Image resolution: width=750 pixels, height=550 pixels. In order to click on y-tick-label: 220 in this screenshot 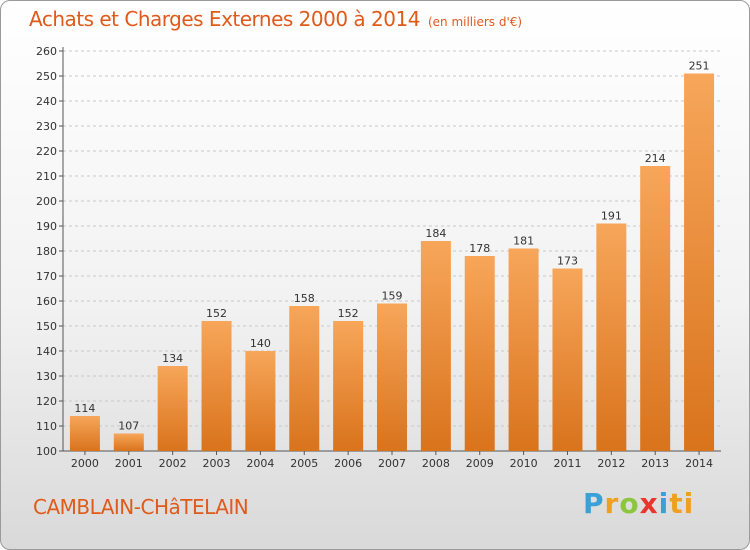, I will do `click(46, 151)`.